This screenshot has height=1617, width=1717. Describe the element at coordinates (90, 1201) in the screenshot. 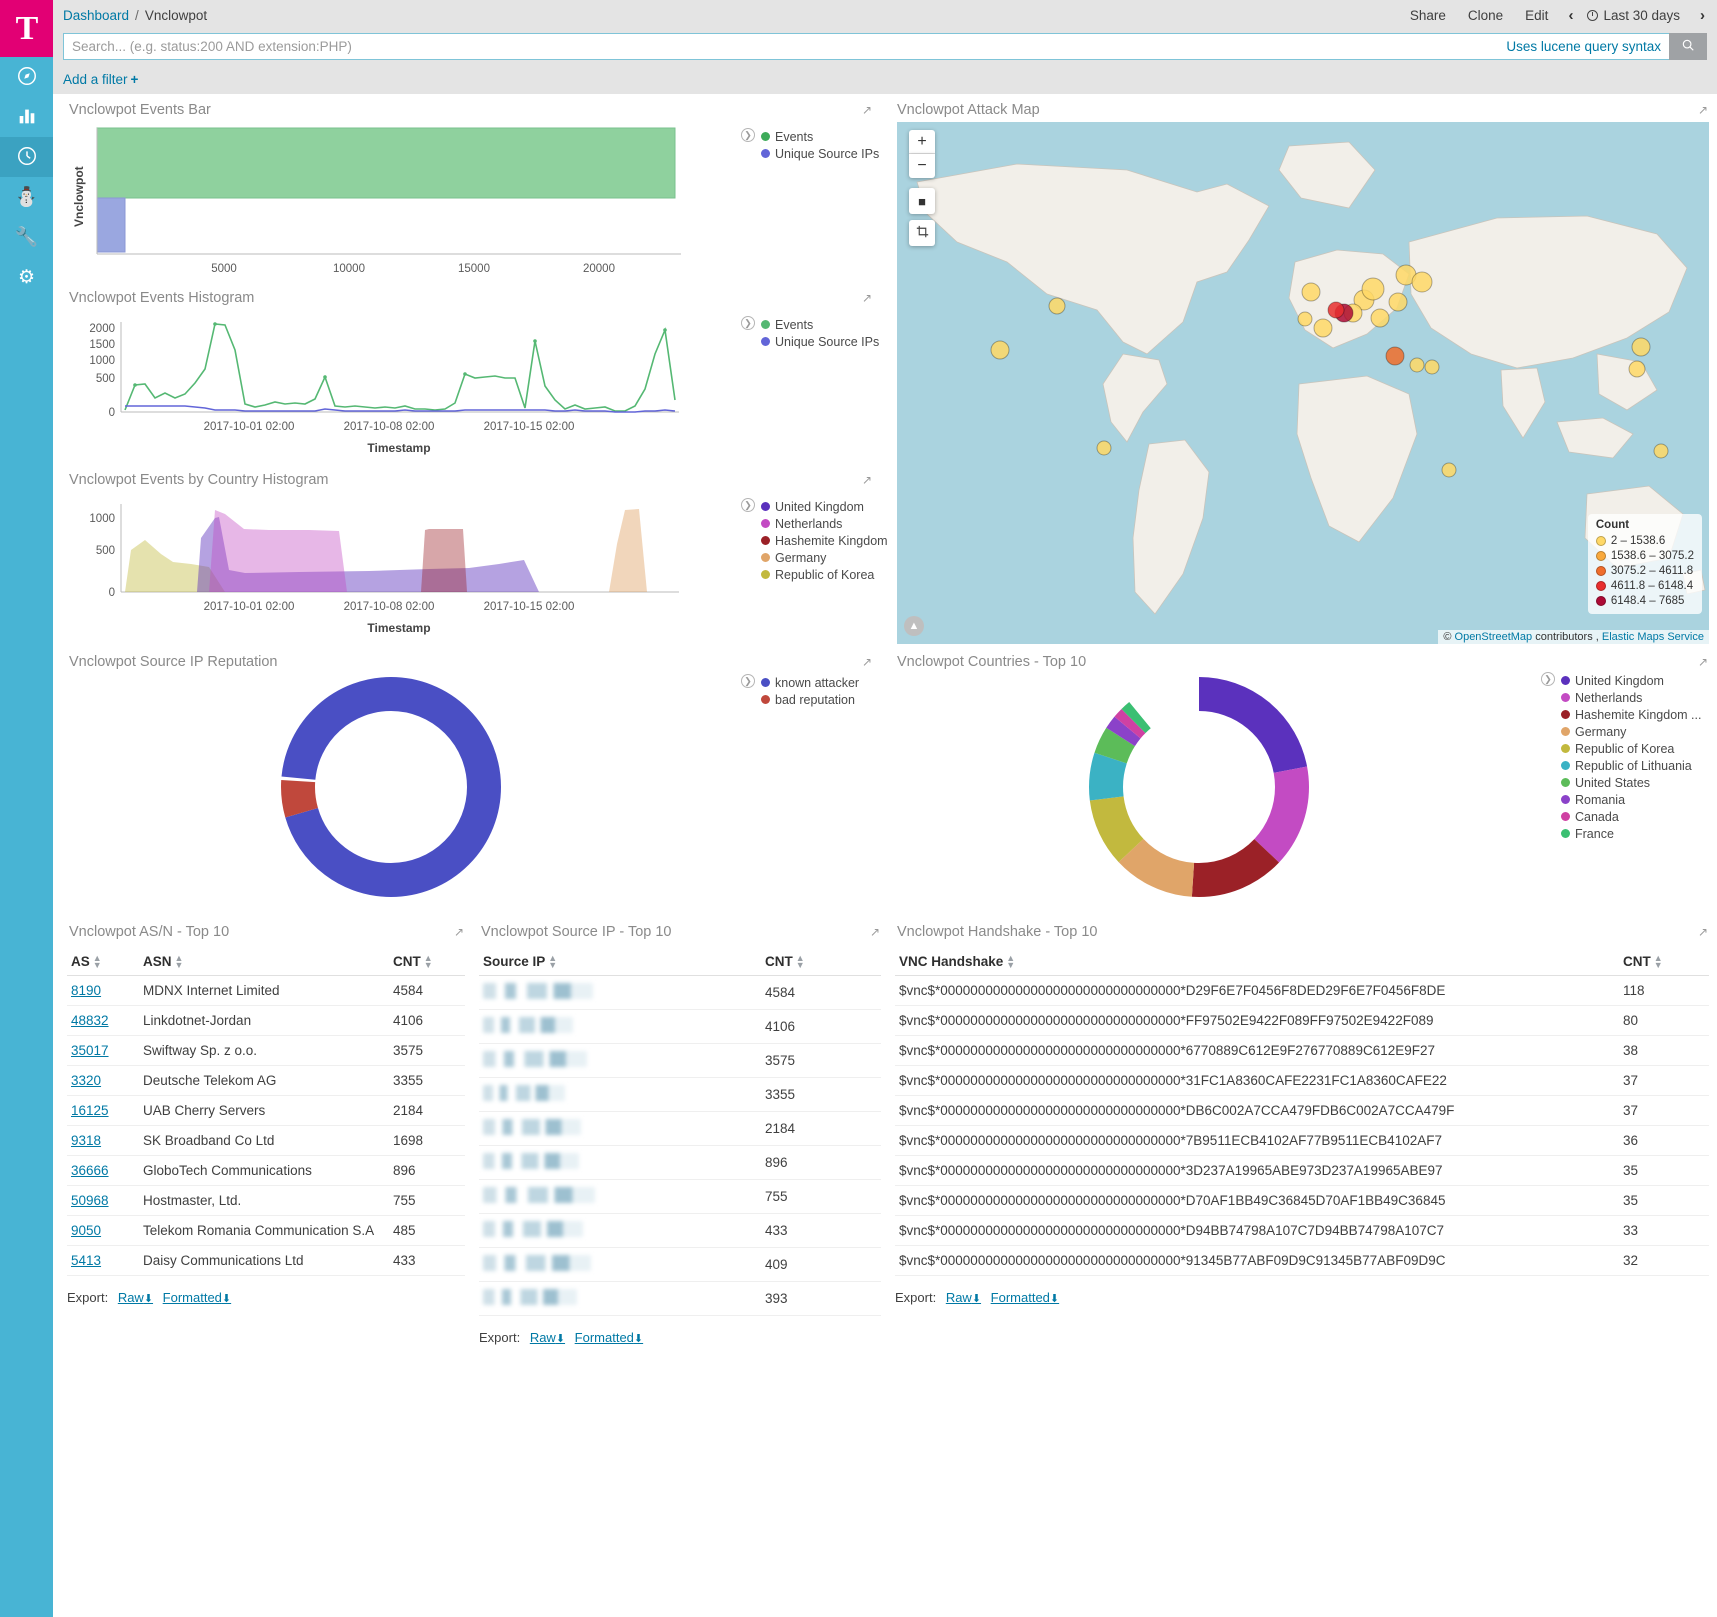

I see `as-link: 50968` at that location.